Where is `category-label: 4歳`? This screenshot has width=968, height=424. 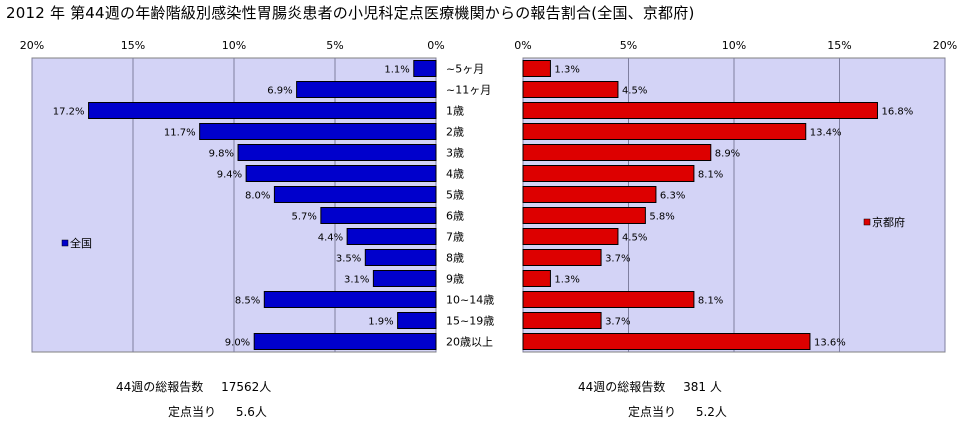 category-label: 4歳 is located at coordinates (455, 174).